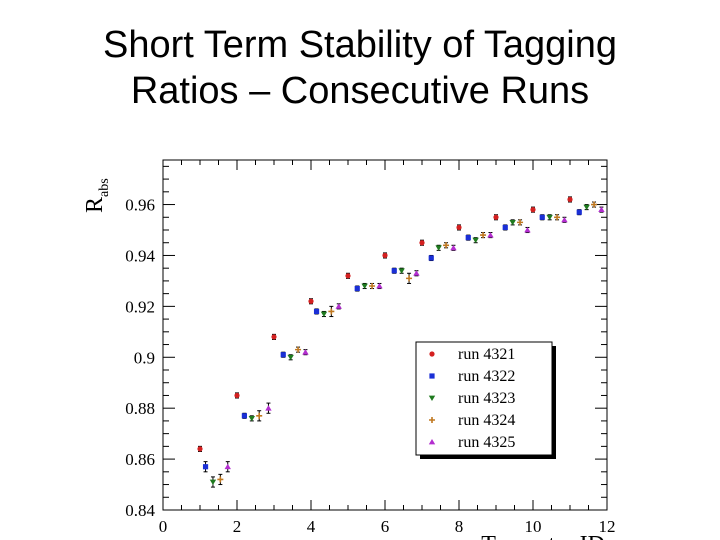 The image size is (720, 540). What do you see at coordinates (360, 45) in the screenshot?
I see `slide-title-line1: Short Term Stability of Tagging` at bounding box center [360, 45].